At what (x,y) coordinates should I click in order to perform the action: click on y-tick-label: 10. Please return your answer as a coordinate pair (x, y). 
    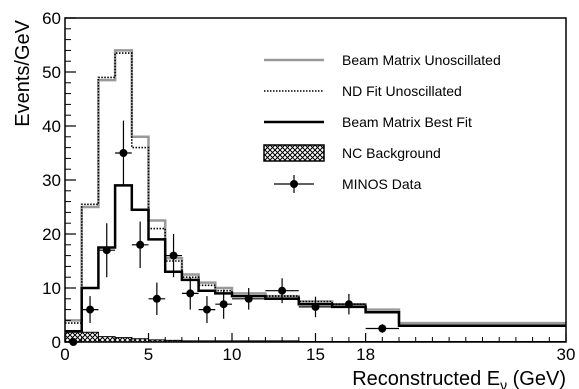
    Looking at the image, I should click on (51, 288).